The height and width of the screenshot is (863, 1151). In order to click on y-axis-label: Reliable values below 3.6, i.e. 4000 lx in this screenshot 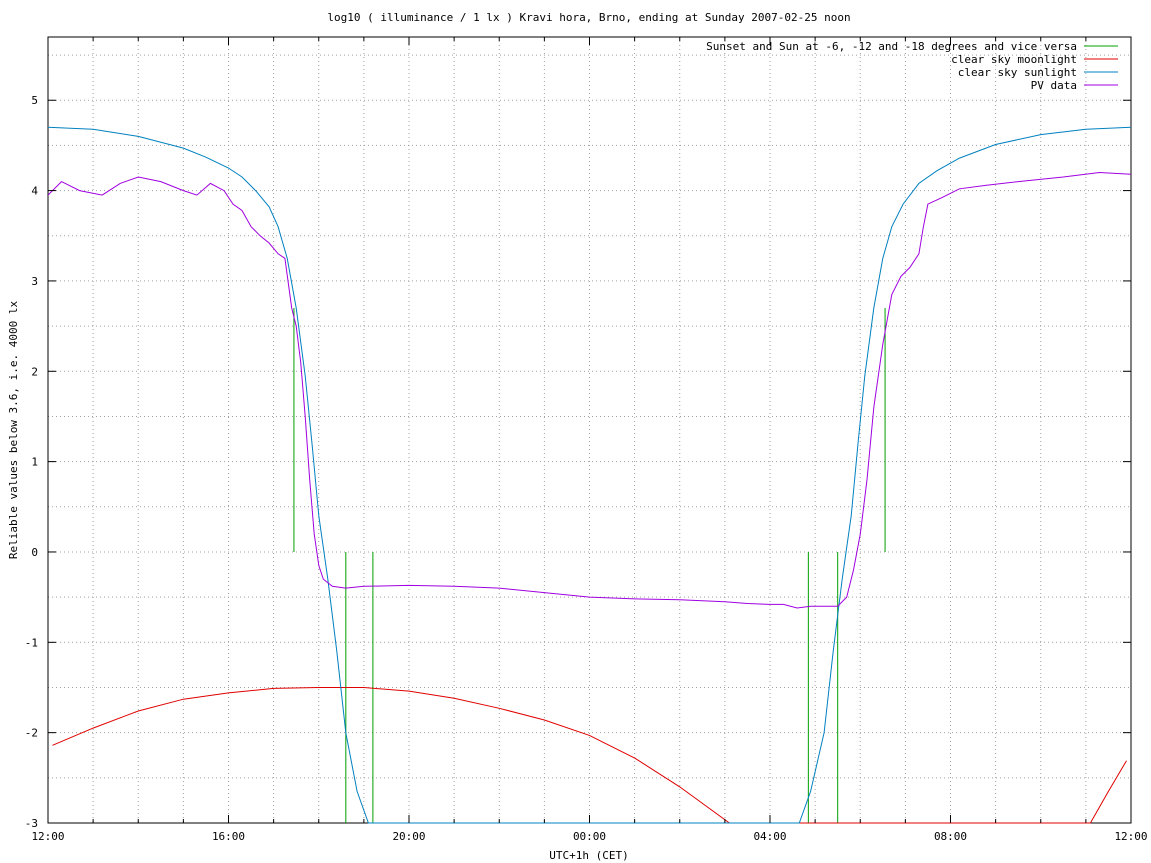, I will do `click(13, 429)`.